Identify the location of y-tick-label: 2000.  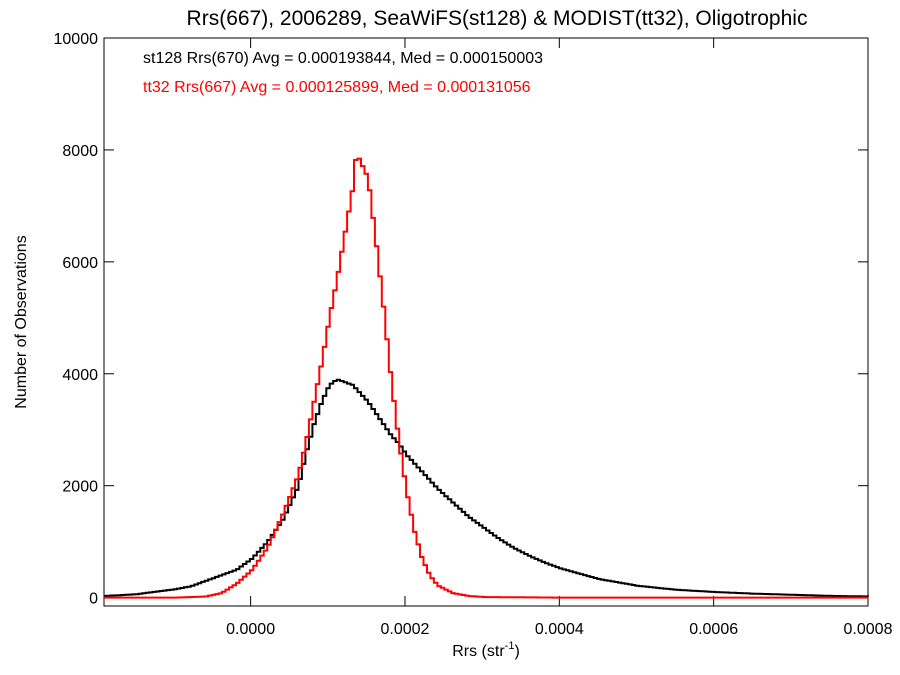
(80, 487).